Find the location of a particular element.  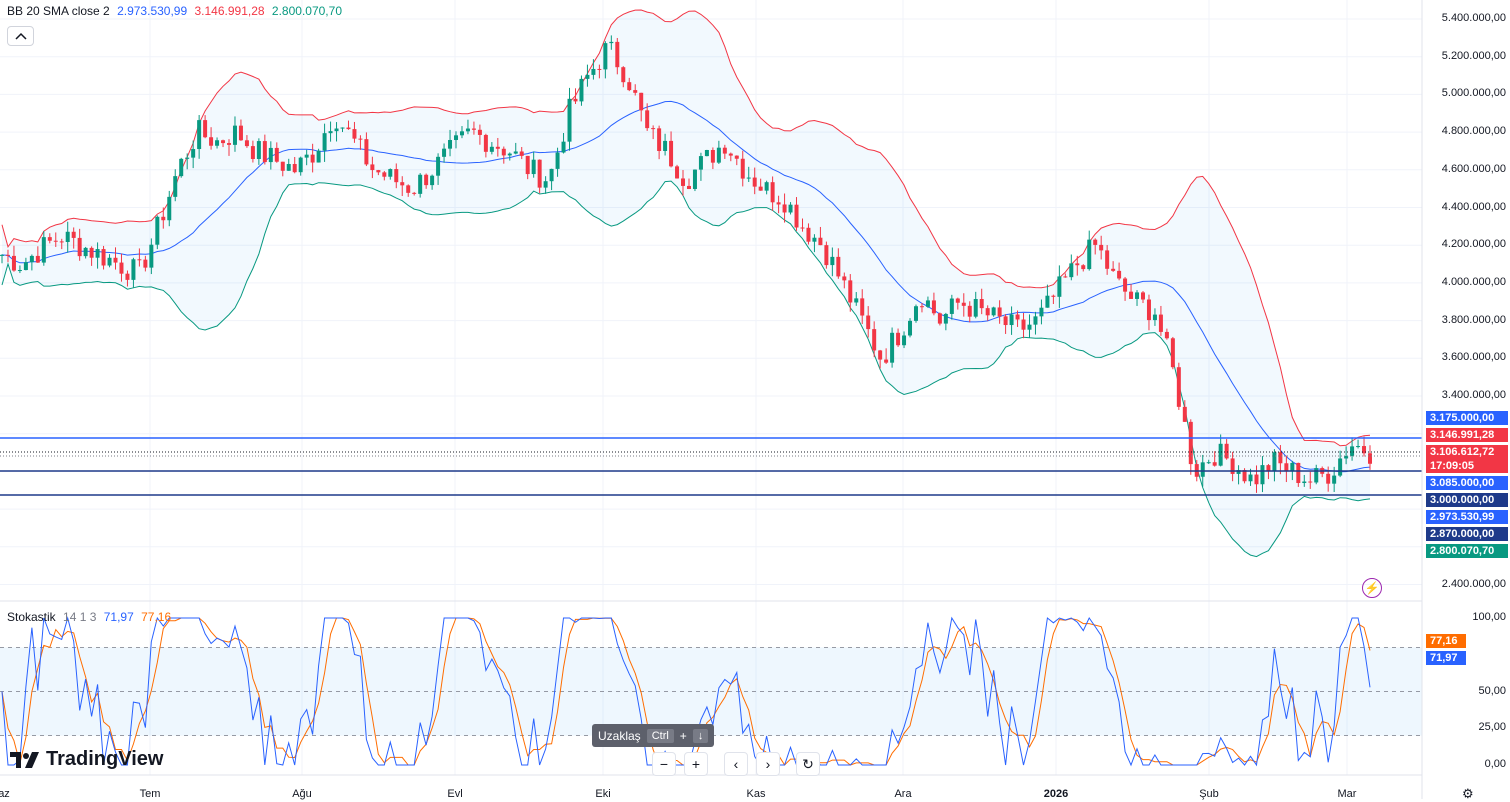

chevron-up-icon is located at coordinates (20, 36).